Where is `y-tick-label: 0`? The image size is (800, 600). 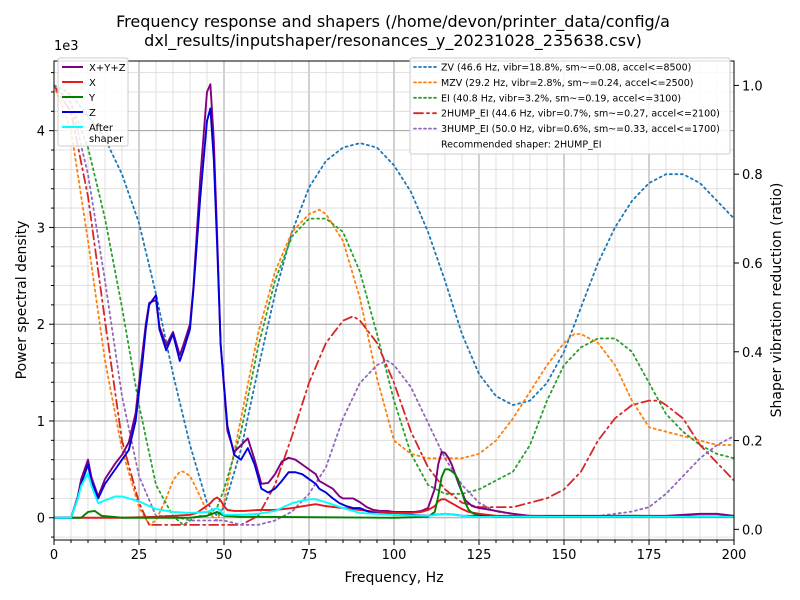 y-tick-label: 0 is located at coordinates (41, 519).